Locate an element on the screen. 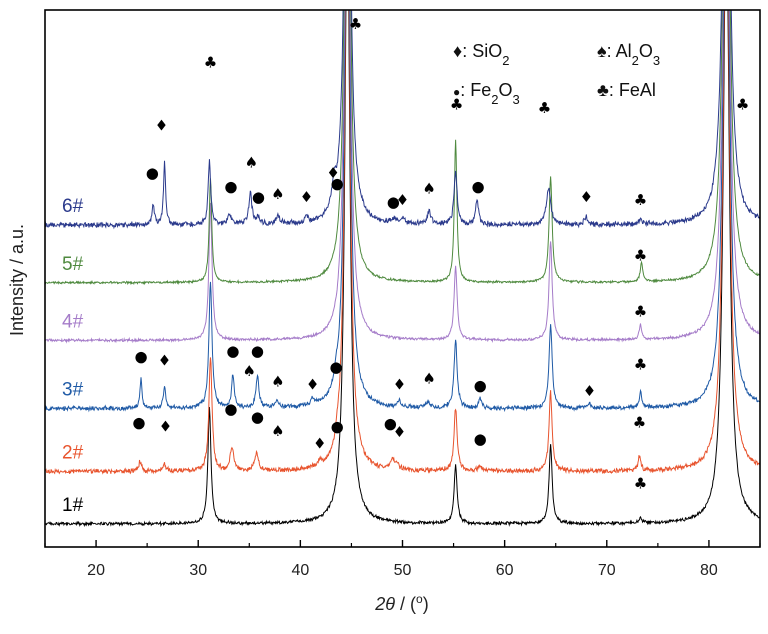 This screenshot has width=768, height=634. y-axis-title: Intensity / a.u. is located at coordinates (17, 280).